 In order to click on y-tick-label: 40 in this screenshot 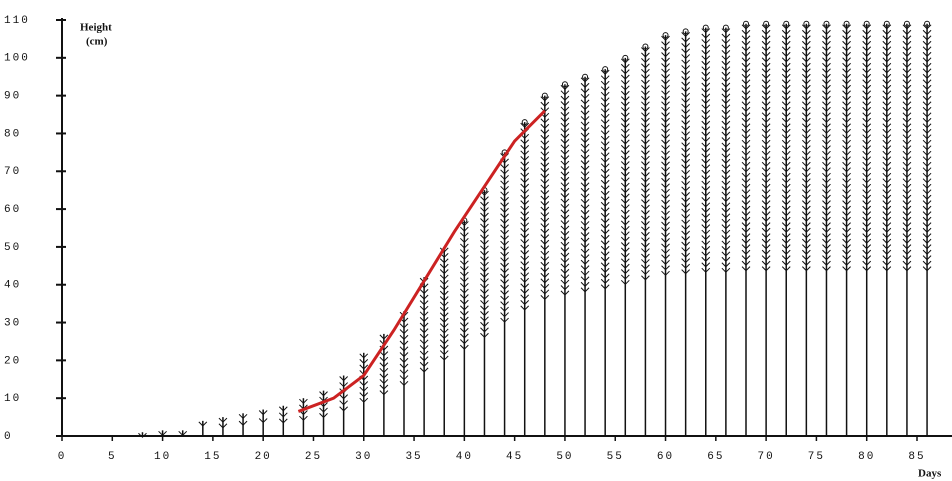, I will do `click(12, 286)`.